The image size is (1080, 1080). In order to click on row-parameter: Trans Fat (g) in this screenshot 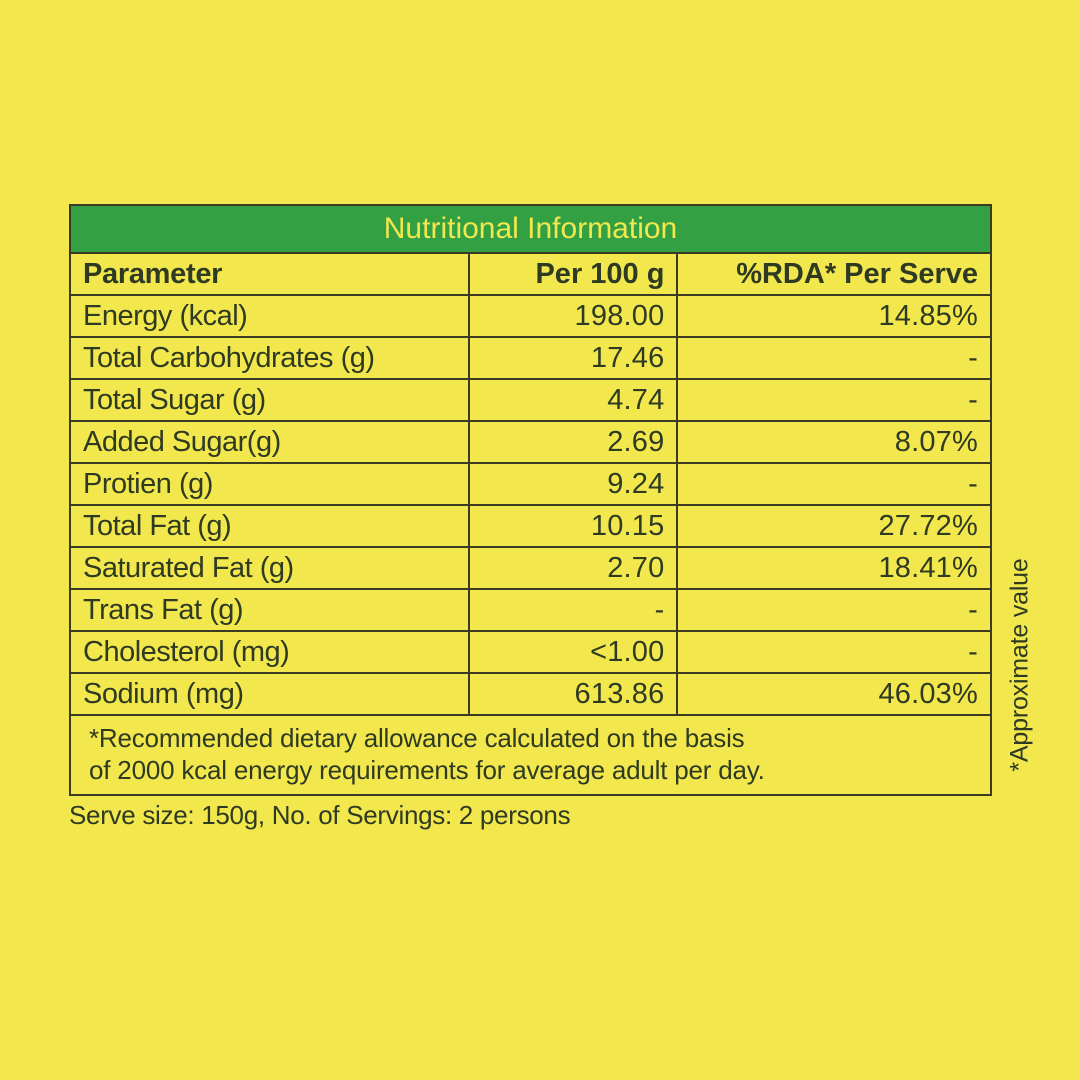, I will do `click(269, 610)`.